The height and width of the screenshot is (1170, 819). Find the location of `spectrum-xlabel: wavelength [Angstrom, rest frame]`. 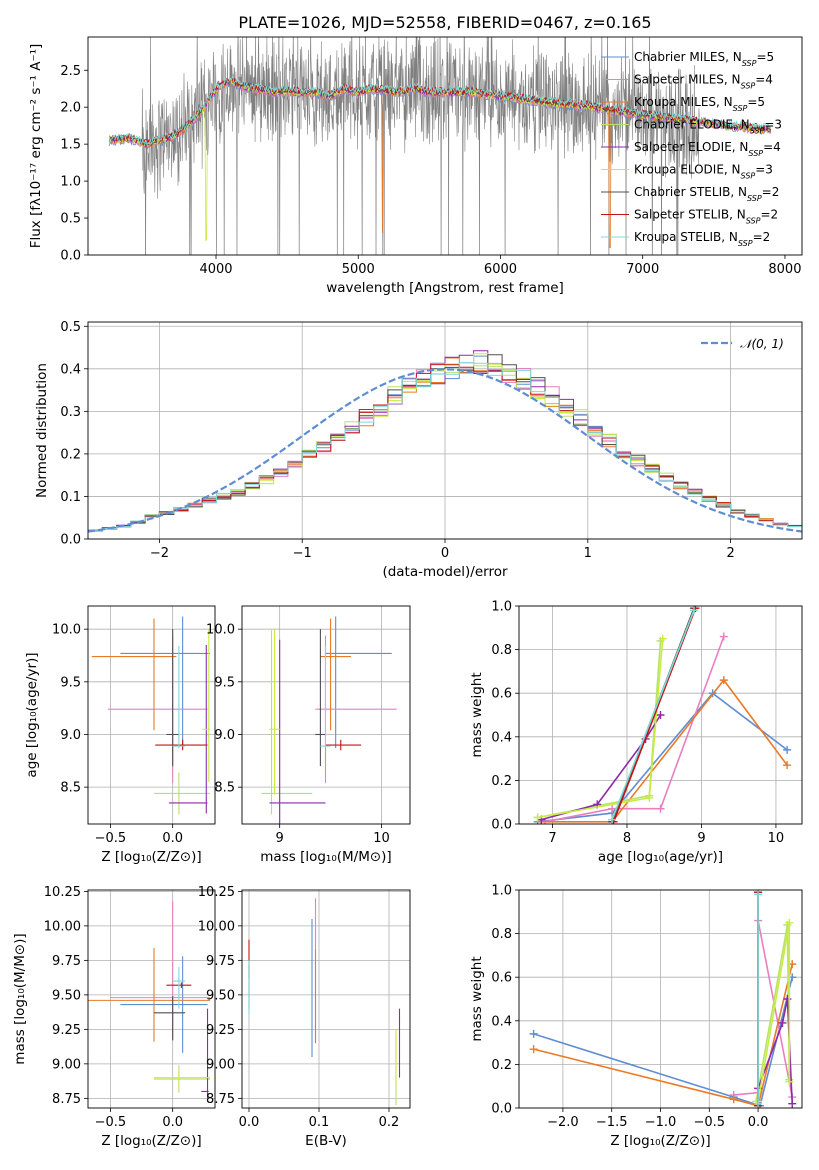

spectrum-xlabel: wavelength [Angstrom, rest frame] is located at coordinates (445, 288).